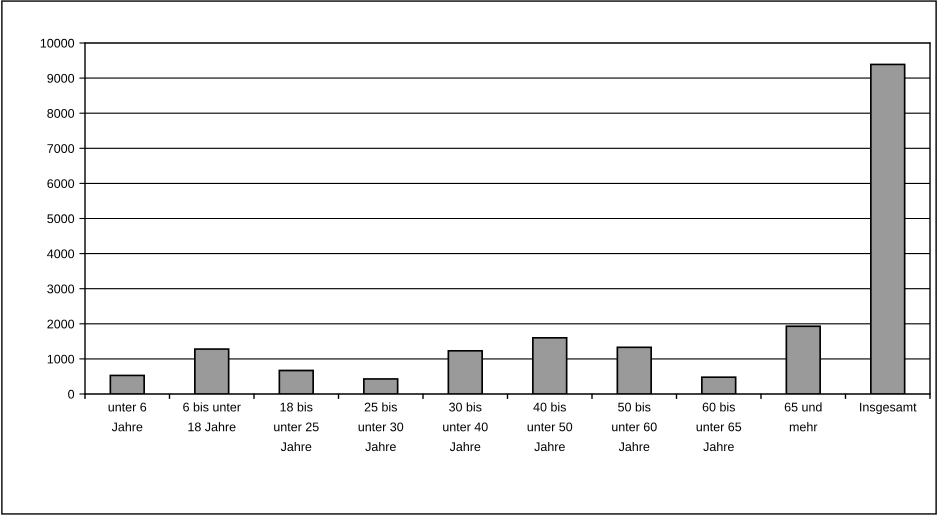 The image size is (938, 515). Describe the element at coordinates (803, 417) in the screenshot. I see `x-tick-label: 65 und mehr` at that location.